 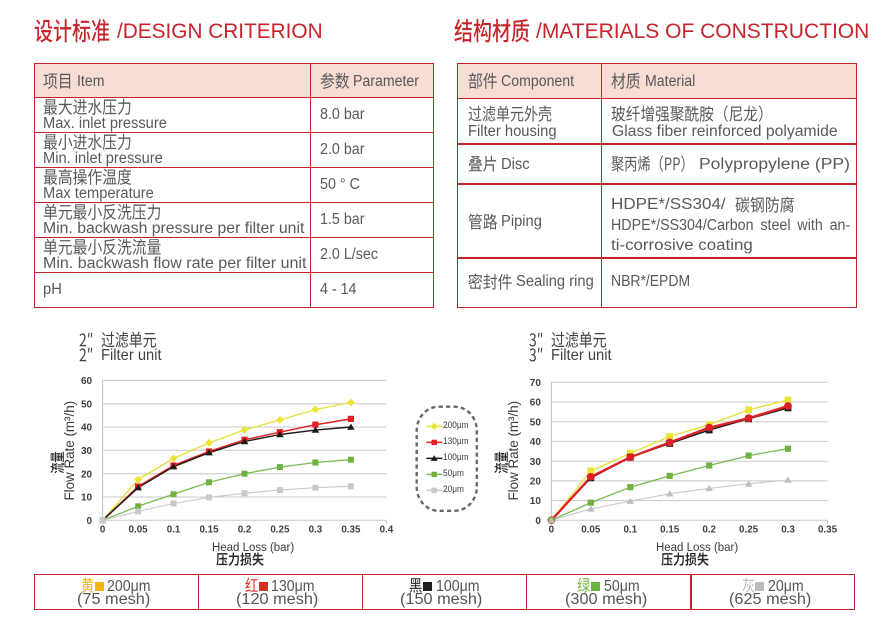 What do you see at coordinates (536, 383) in the screenshot?
I see `svg-text: 70` at bounding box center [536, 383].